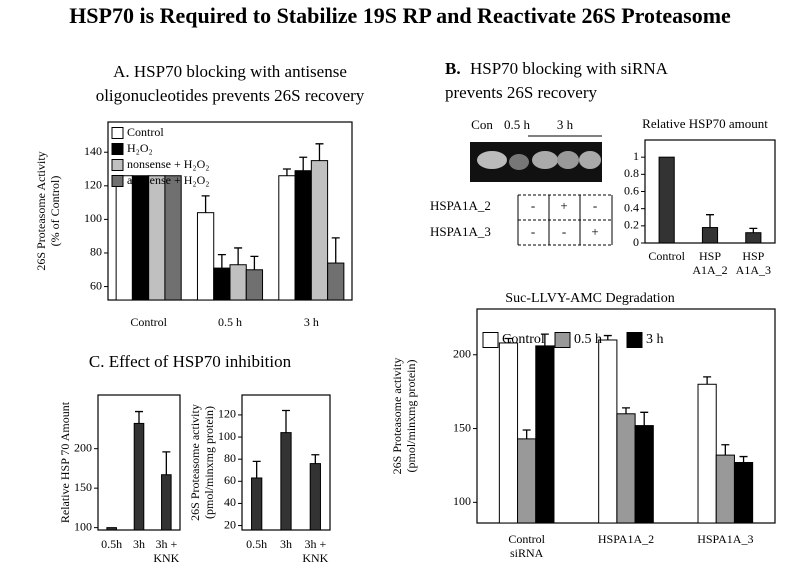 This screenshot has height=576, width=800. What do you see at coordinates (460, 205) in the screenshot?
I see `row-label: HSPA1A_2` at bounding box center [460, 205].